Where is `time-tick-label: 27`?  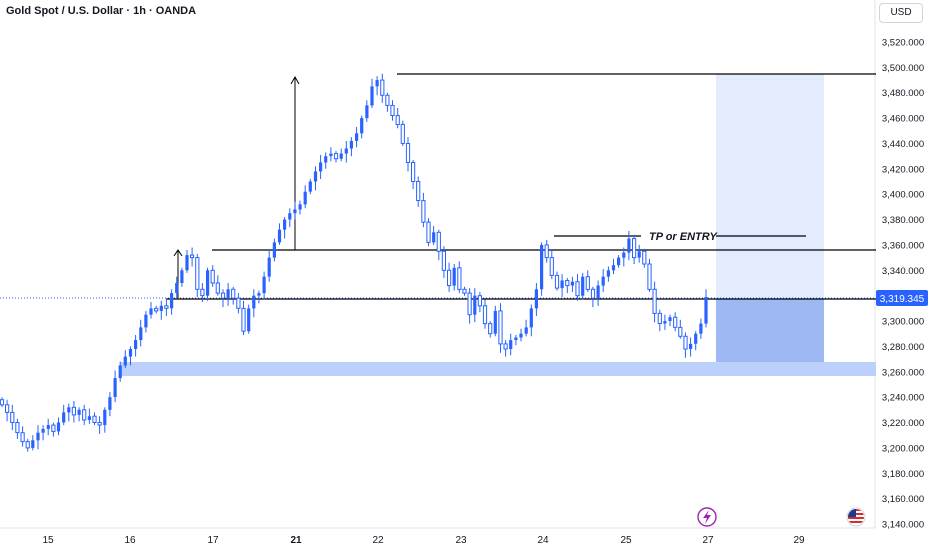
time-tick-label: 27 is located at coordinates (708, 540).